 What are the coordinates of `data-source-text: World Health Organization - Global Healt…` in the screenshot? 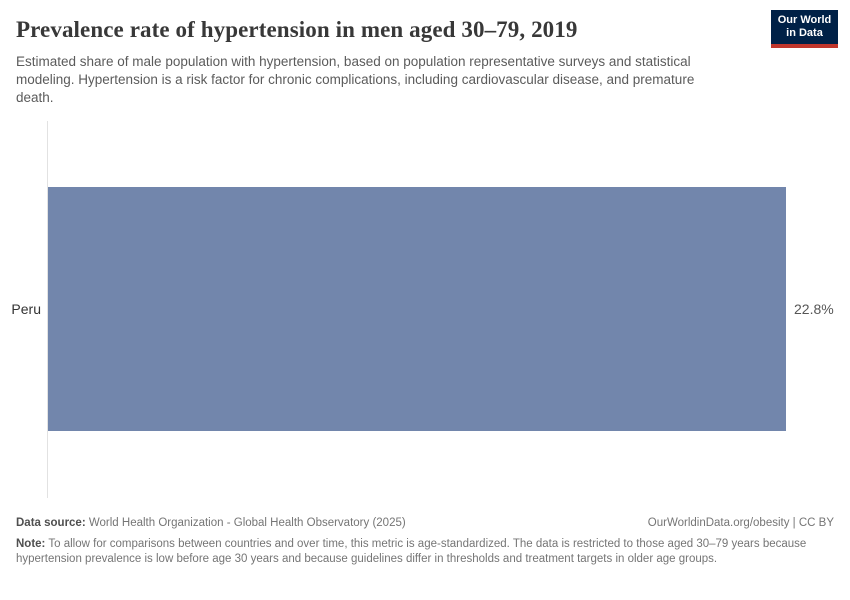 It's located at (245, 523).